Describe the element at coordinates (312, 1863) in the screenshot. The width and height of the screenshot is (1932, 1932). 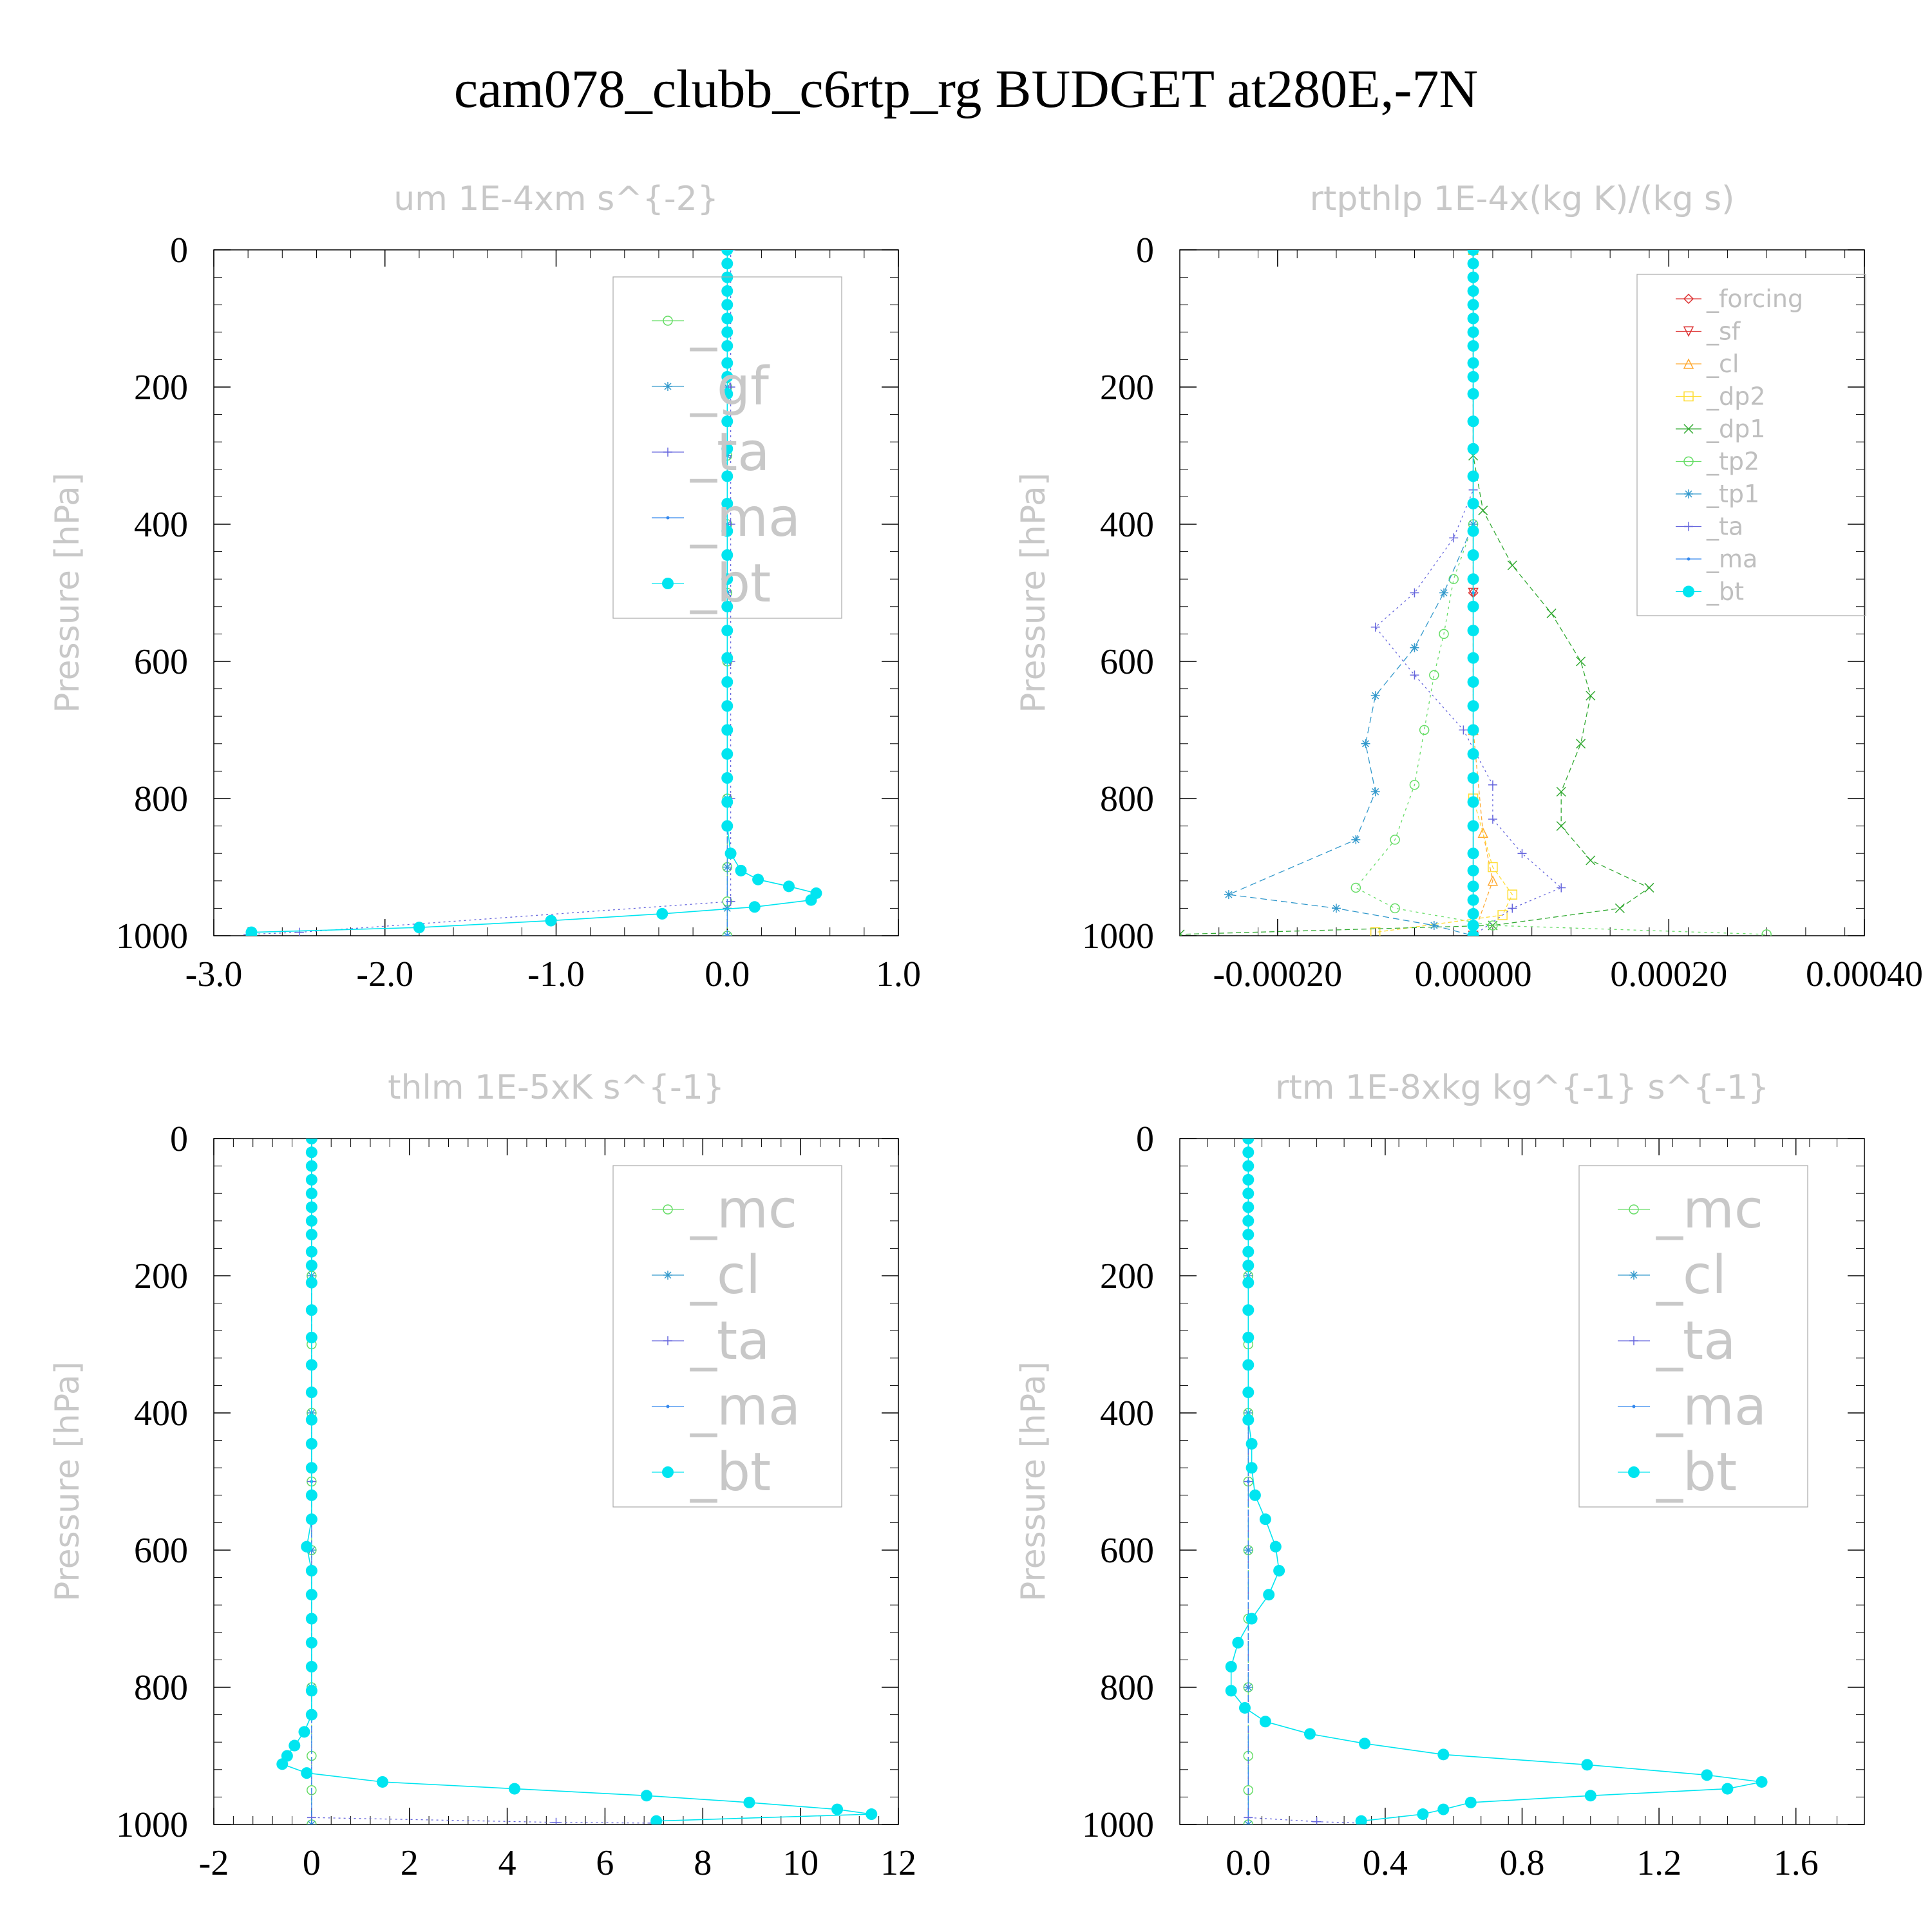
I see `x-tick-label: 0` at that location.